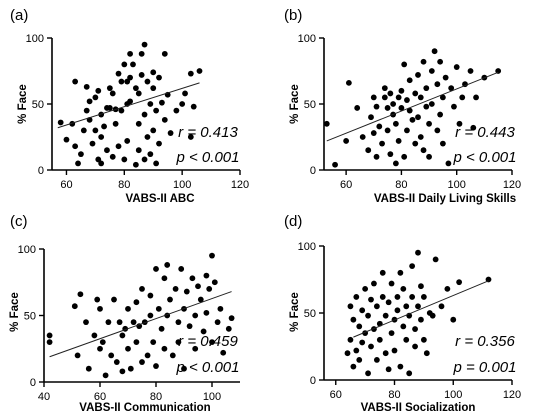  Describe the element at coordinates (240, 185) in the screenshot. I see `x-tick-label: 120` at that location.